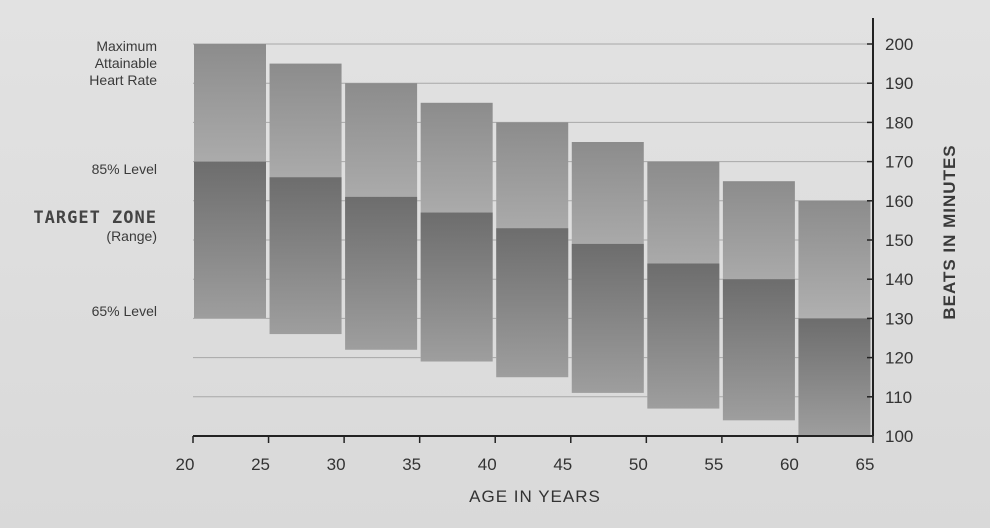 The image size is (990, 528). I want to click on y-tick-label-170: 170, so click(899, 162).